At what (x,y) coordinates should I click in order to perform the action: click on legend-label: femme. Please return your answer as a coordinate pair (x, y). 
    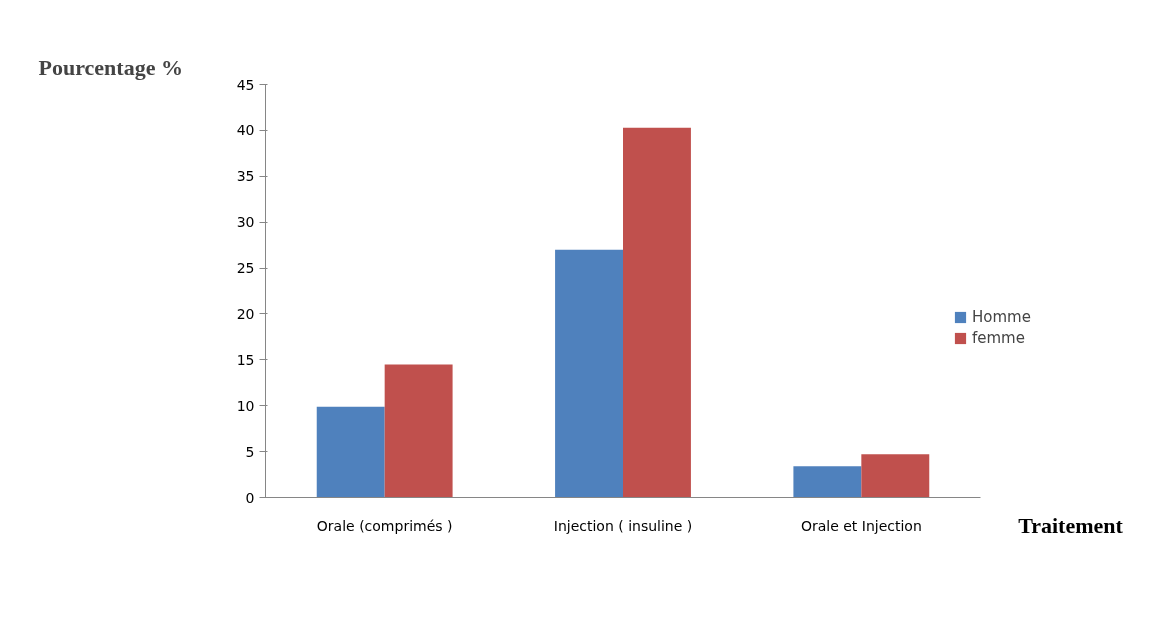
    Looking at the image, I should click on (998, 338).